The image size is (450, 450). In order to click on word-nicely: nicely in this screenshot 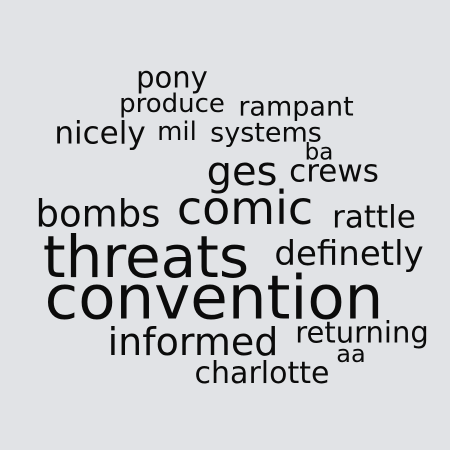, I will do `click(100, 133)`.